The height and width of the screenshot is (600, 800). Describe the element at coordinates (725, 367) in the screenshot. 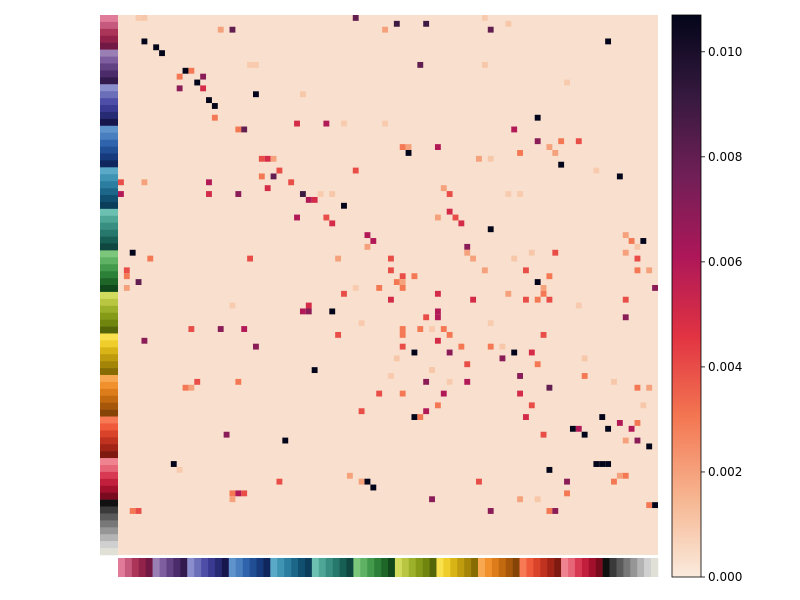

I see `colorbar-tick-label: 0.004` at that location.